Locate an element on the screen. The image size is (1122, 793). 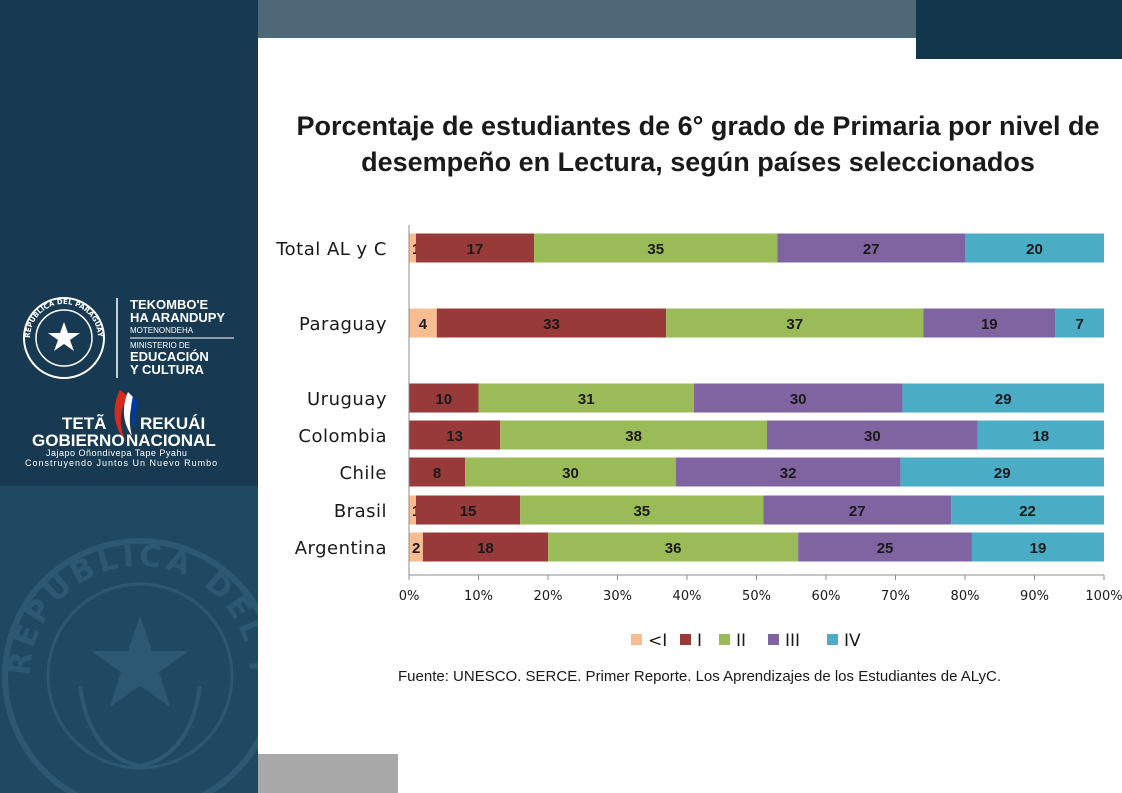
sidebar-watermark-area: REPUBLICA DEL PARAGUAY is located at coordinates (129, 626).